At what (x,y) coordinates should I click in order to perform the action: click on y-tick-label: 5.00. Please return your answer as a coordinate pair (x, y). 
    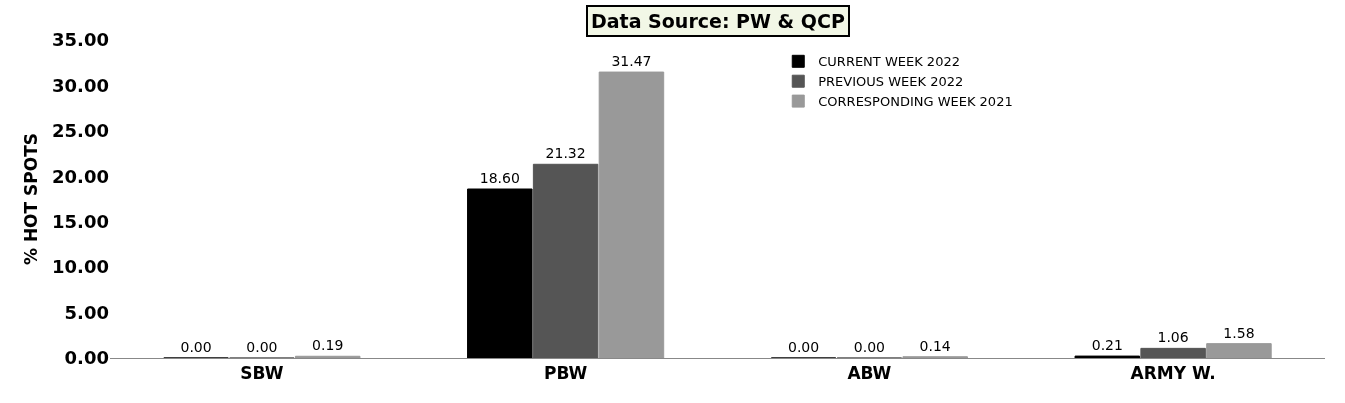
    Looking at the image, I should click on (86, 312).